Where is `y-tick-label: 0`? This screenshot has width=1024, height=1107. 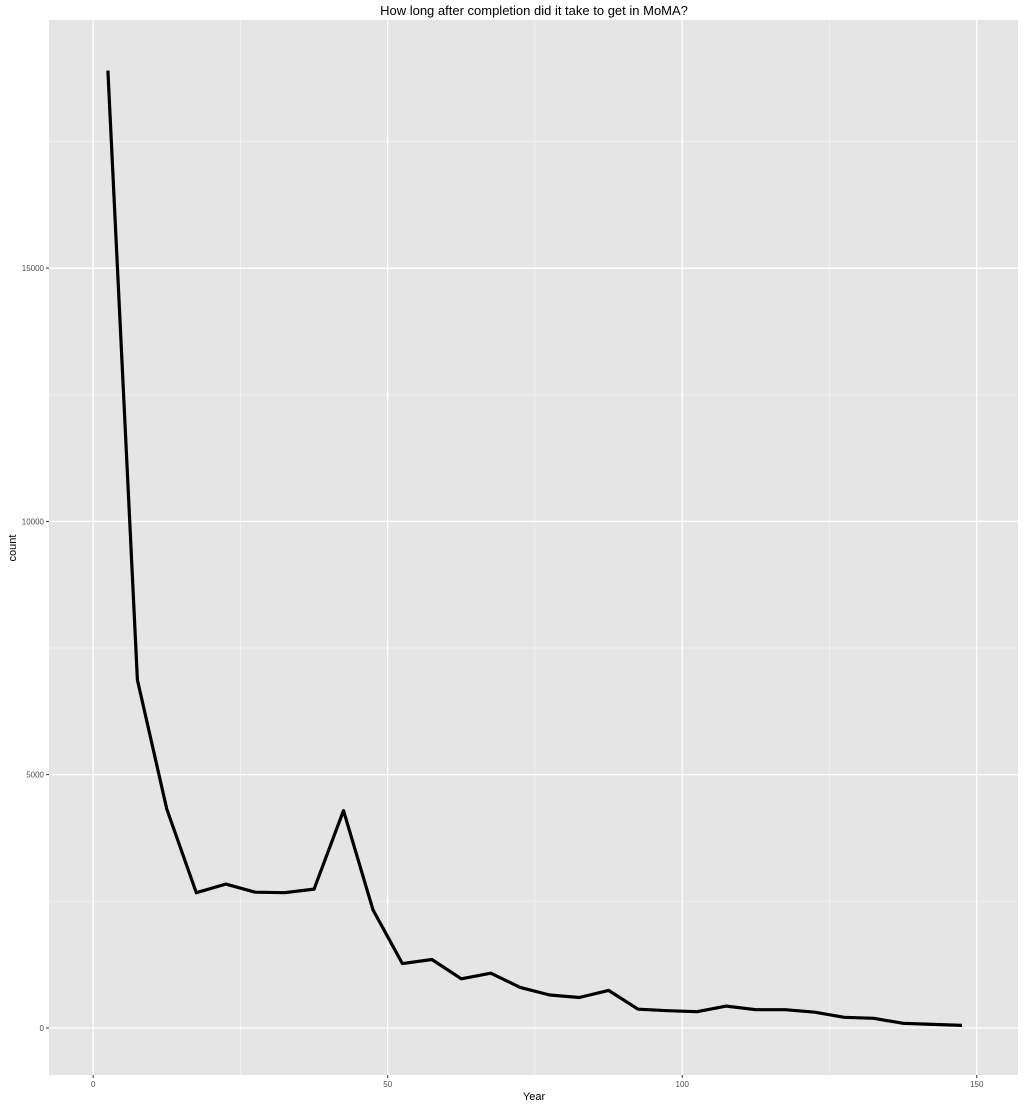
y-tick-label: 0 is located at coordinates (42, 1028).